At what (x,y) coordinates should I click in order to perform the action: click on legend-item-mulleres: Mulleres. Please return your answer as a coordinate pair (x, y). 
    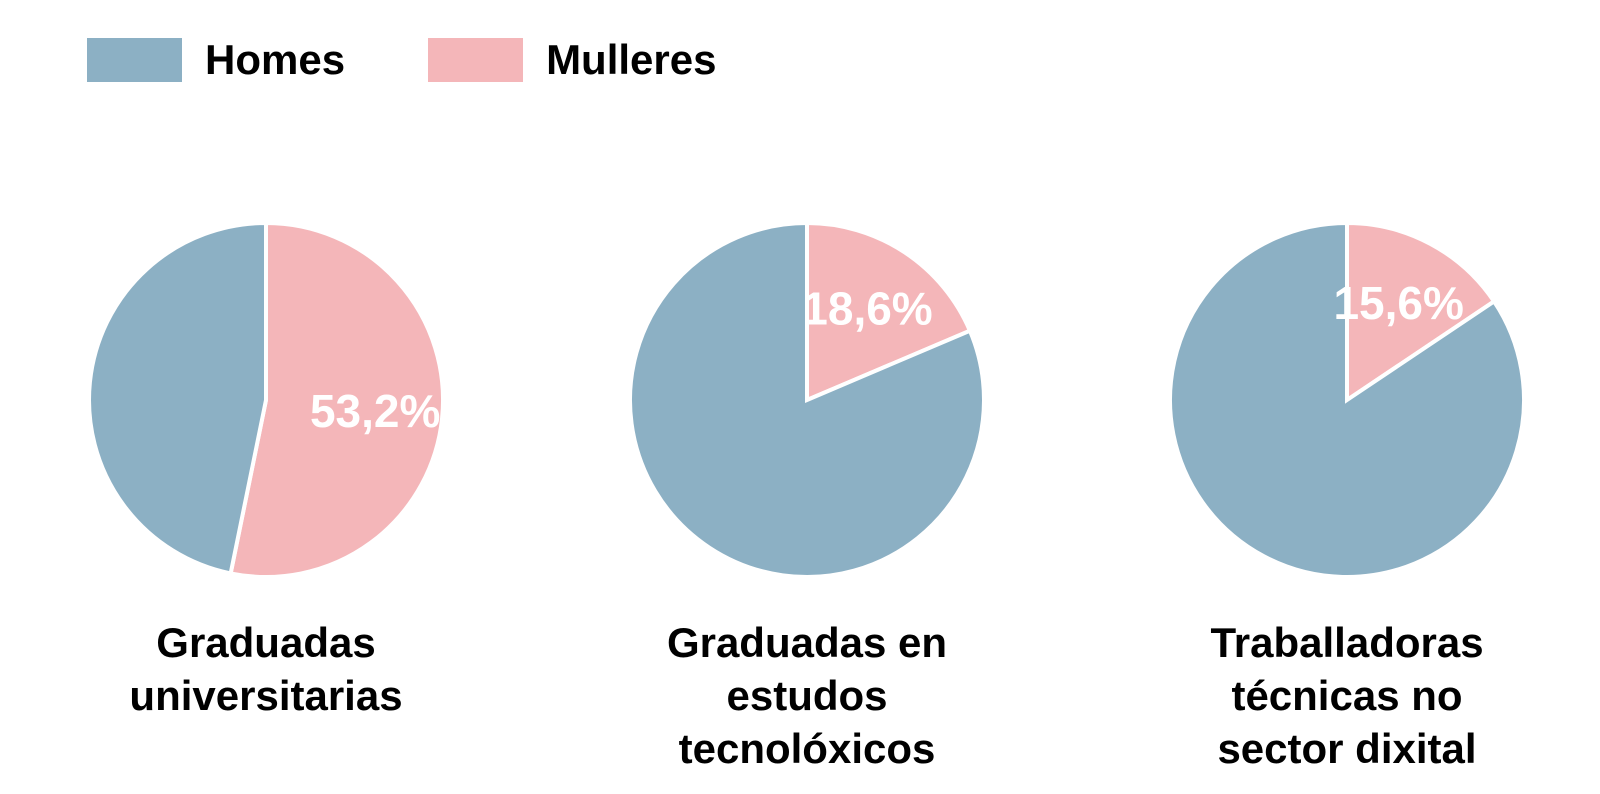
    Looking at the image, I should click on (572, 60).